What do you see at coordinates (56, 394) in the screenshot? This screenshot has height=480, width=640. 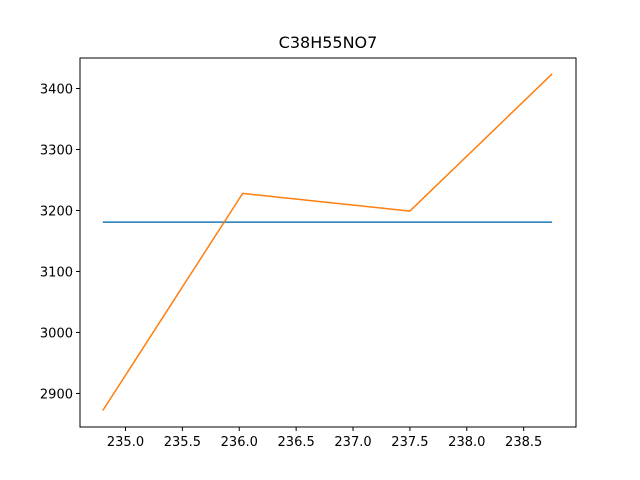 I see `y-tick-label: 2900` at bounding box center [56, 394].